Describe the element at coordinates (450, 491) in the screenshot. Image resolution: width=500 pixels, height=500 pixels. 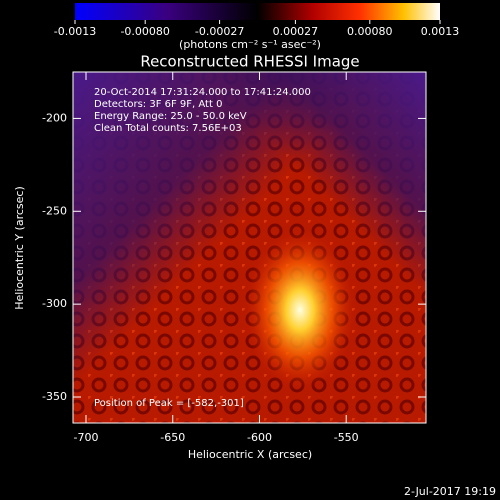
I see `timestamp: 2-Jul-2017 19:19` at that location.